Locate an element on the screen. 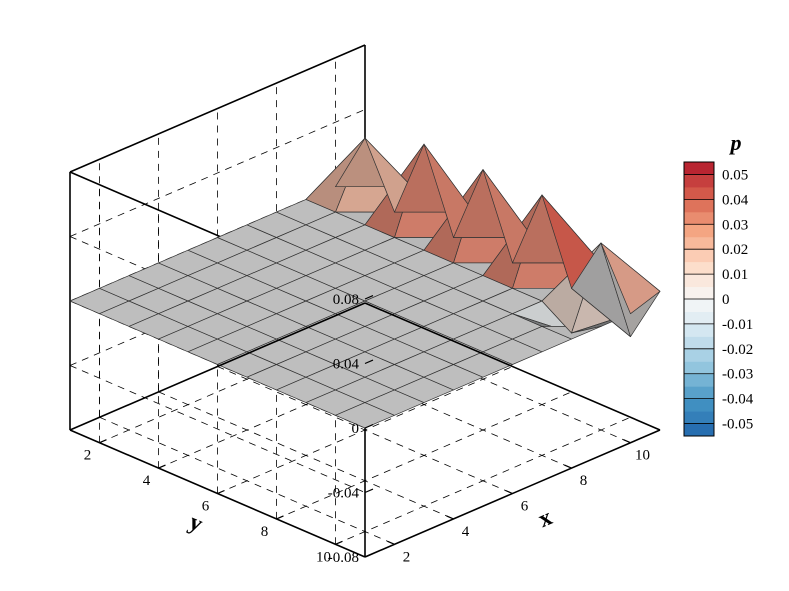 The image size is (789, 591). x-tick-label: 2 is located at coordinates (407, 557).